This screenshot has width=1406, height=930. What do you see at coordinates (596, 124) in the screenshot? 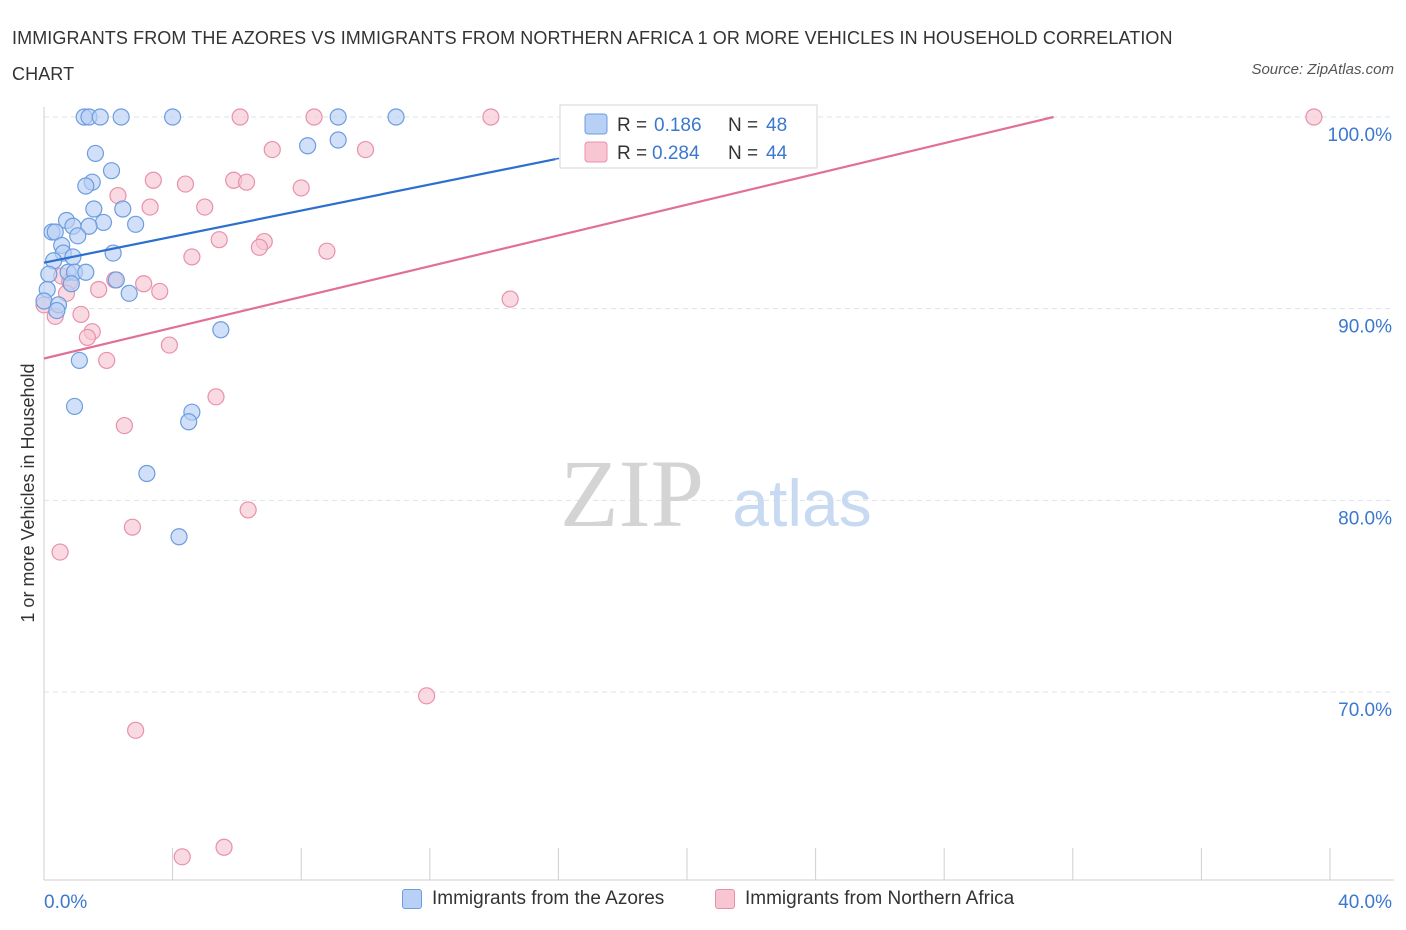
I see `stats-legend-blue-swatch` at bounding box center [596, 124].